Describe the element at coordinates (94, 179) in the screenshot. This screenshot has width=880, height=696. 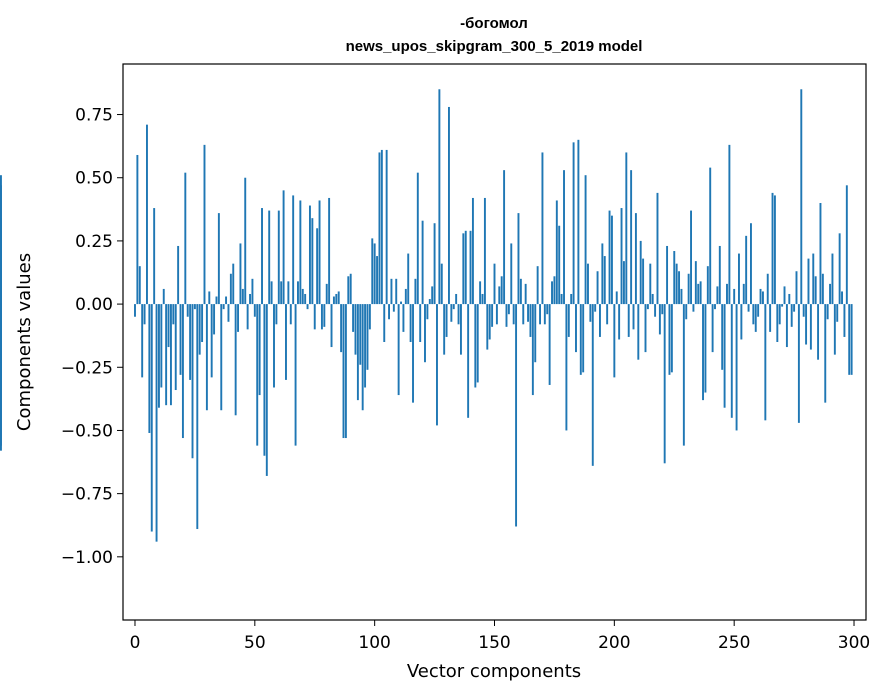
I see `y-tick-label: 0.50` at that location.